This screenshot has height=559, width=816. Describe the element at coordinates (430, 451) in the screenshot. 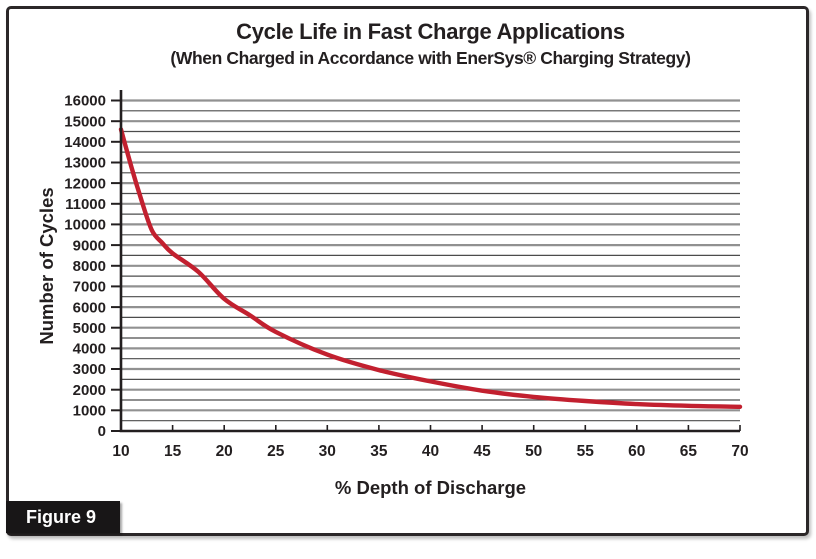

I see `x-tick-label: 40` at that location.